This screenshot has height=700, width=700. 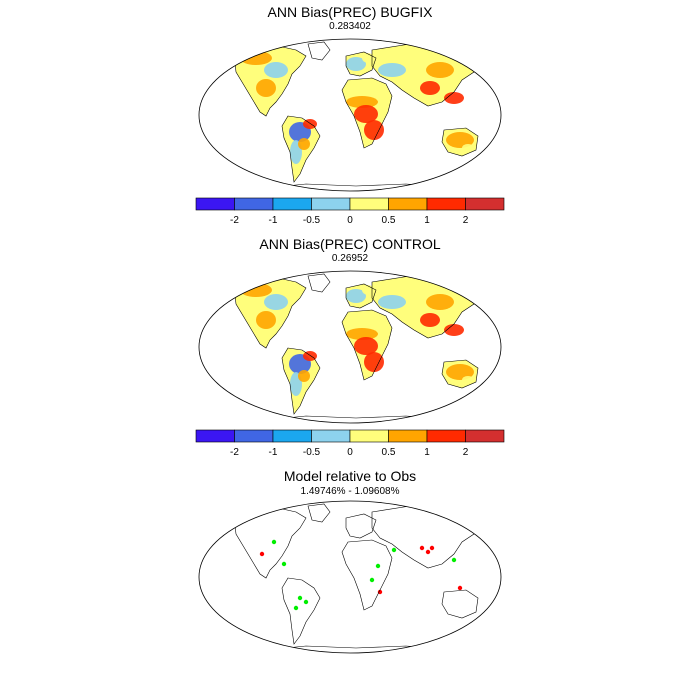 I want to click on map-background, so click(x=350, y=577).